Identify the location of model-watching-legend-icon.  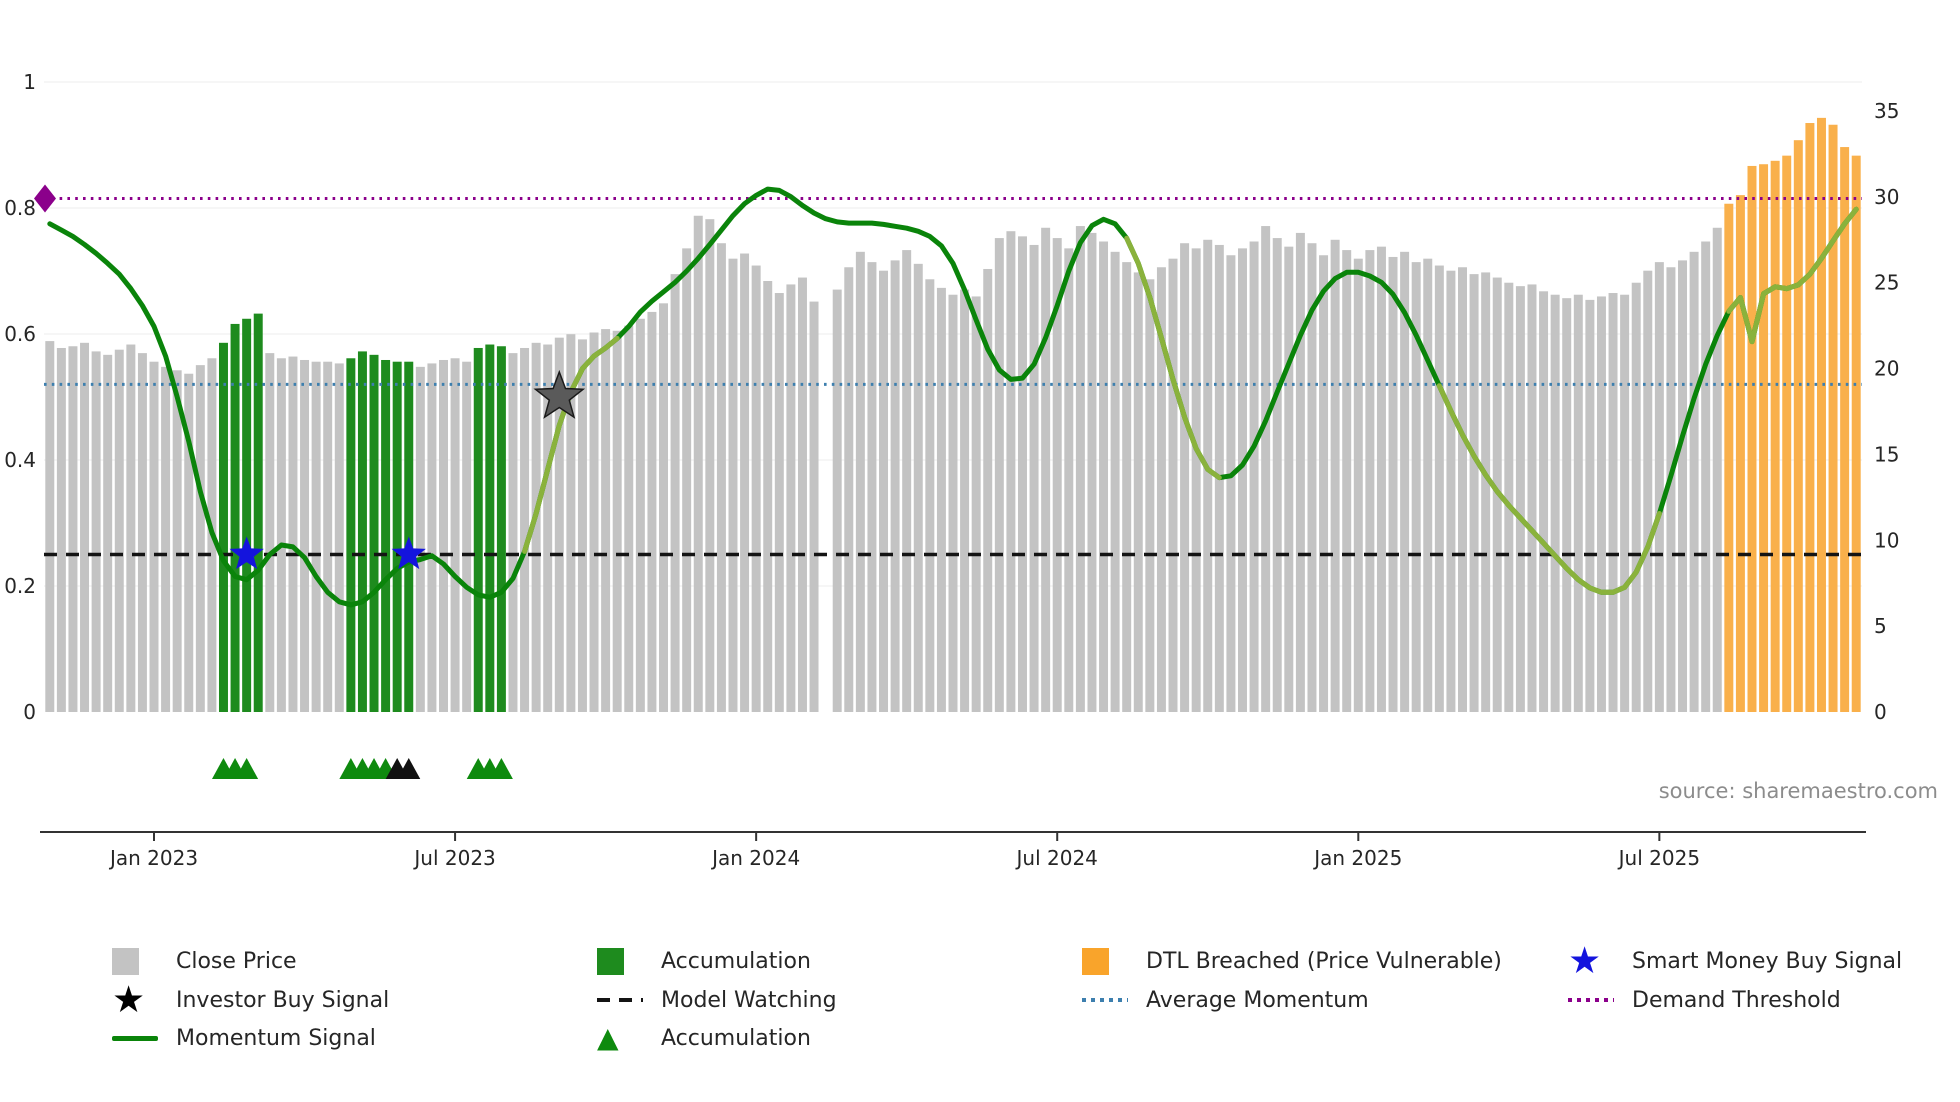
(621, 1000).